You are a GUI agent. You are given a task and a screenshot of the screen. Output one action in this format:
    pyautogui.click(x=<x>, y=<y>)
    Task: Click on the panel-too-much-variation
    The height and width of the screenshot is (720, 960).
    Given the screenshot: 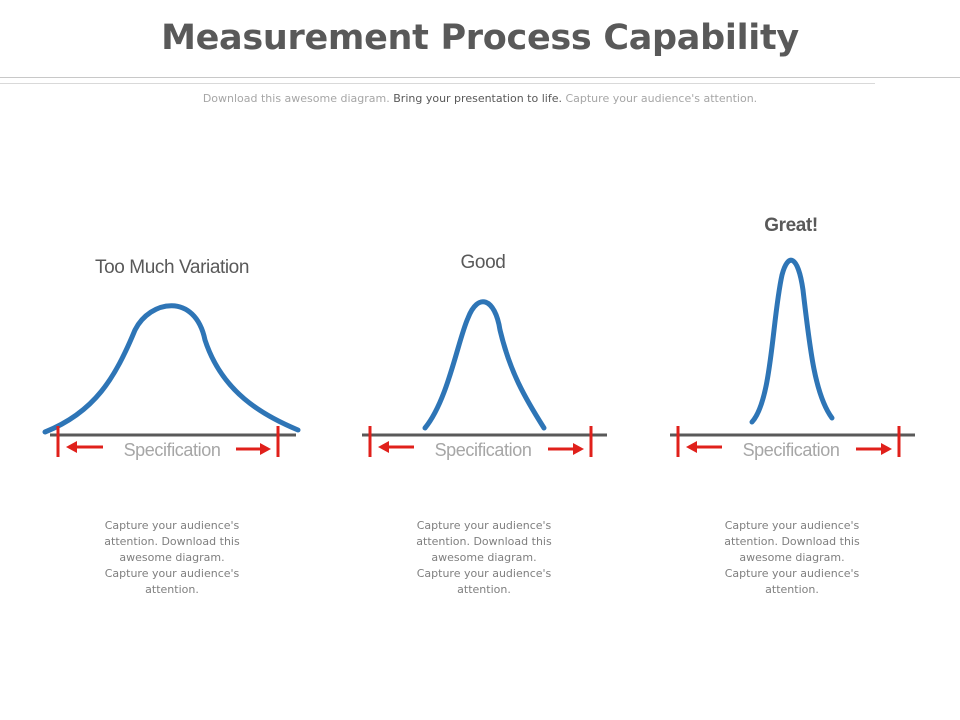 What is the action you would take?
    pyautogui.click(x=171, y=380)
    